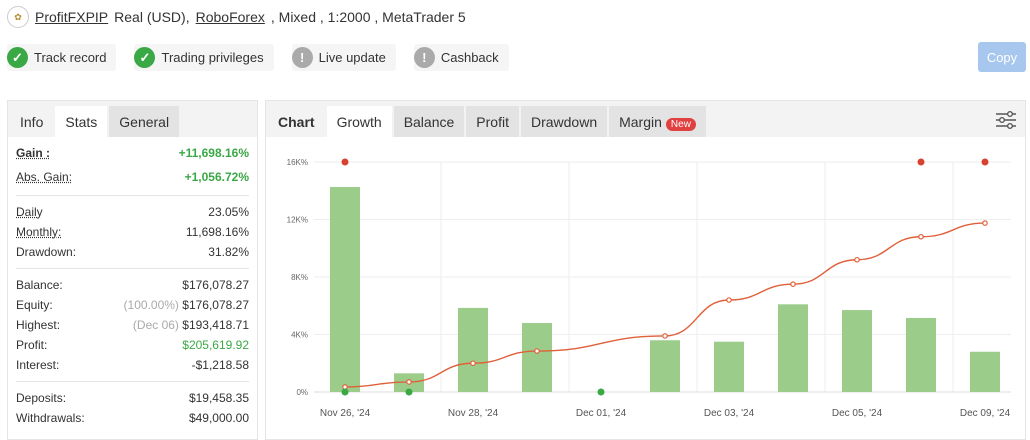 The height and width of the screenshot is (440, 1030). Describe the element at coordinates (1006, 120) in the screenshot. I see `chart-settings-icon` at that location.